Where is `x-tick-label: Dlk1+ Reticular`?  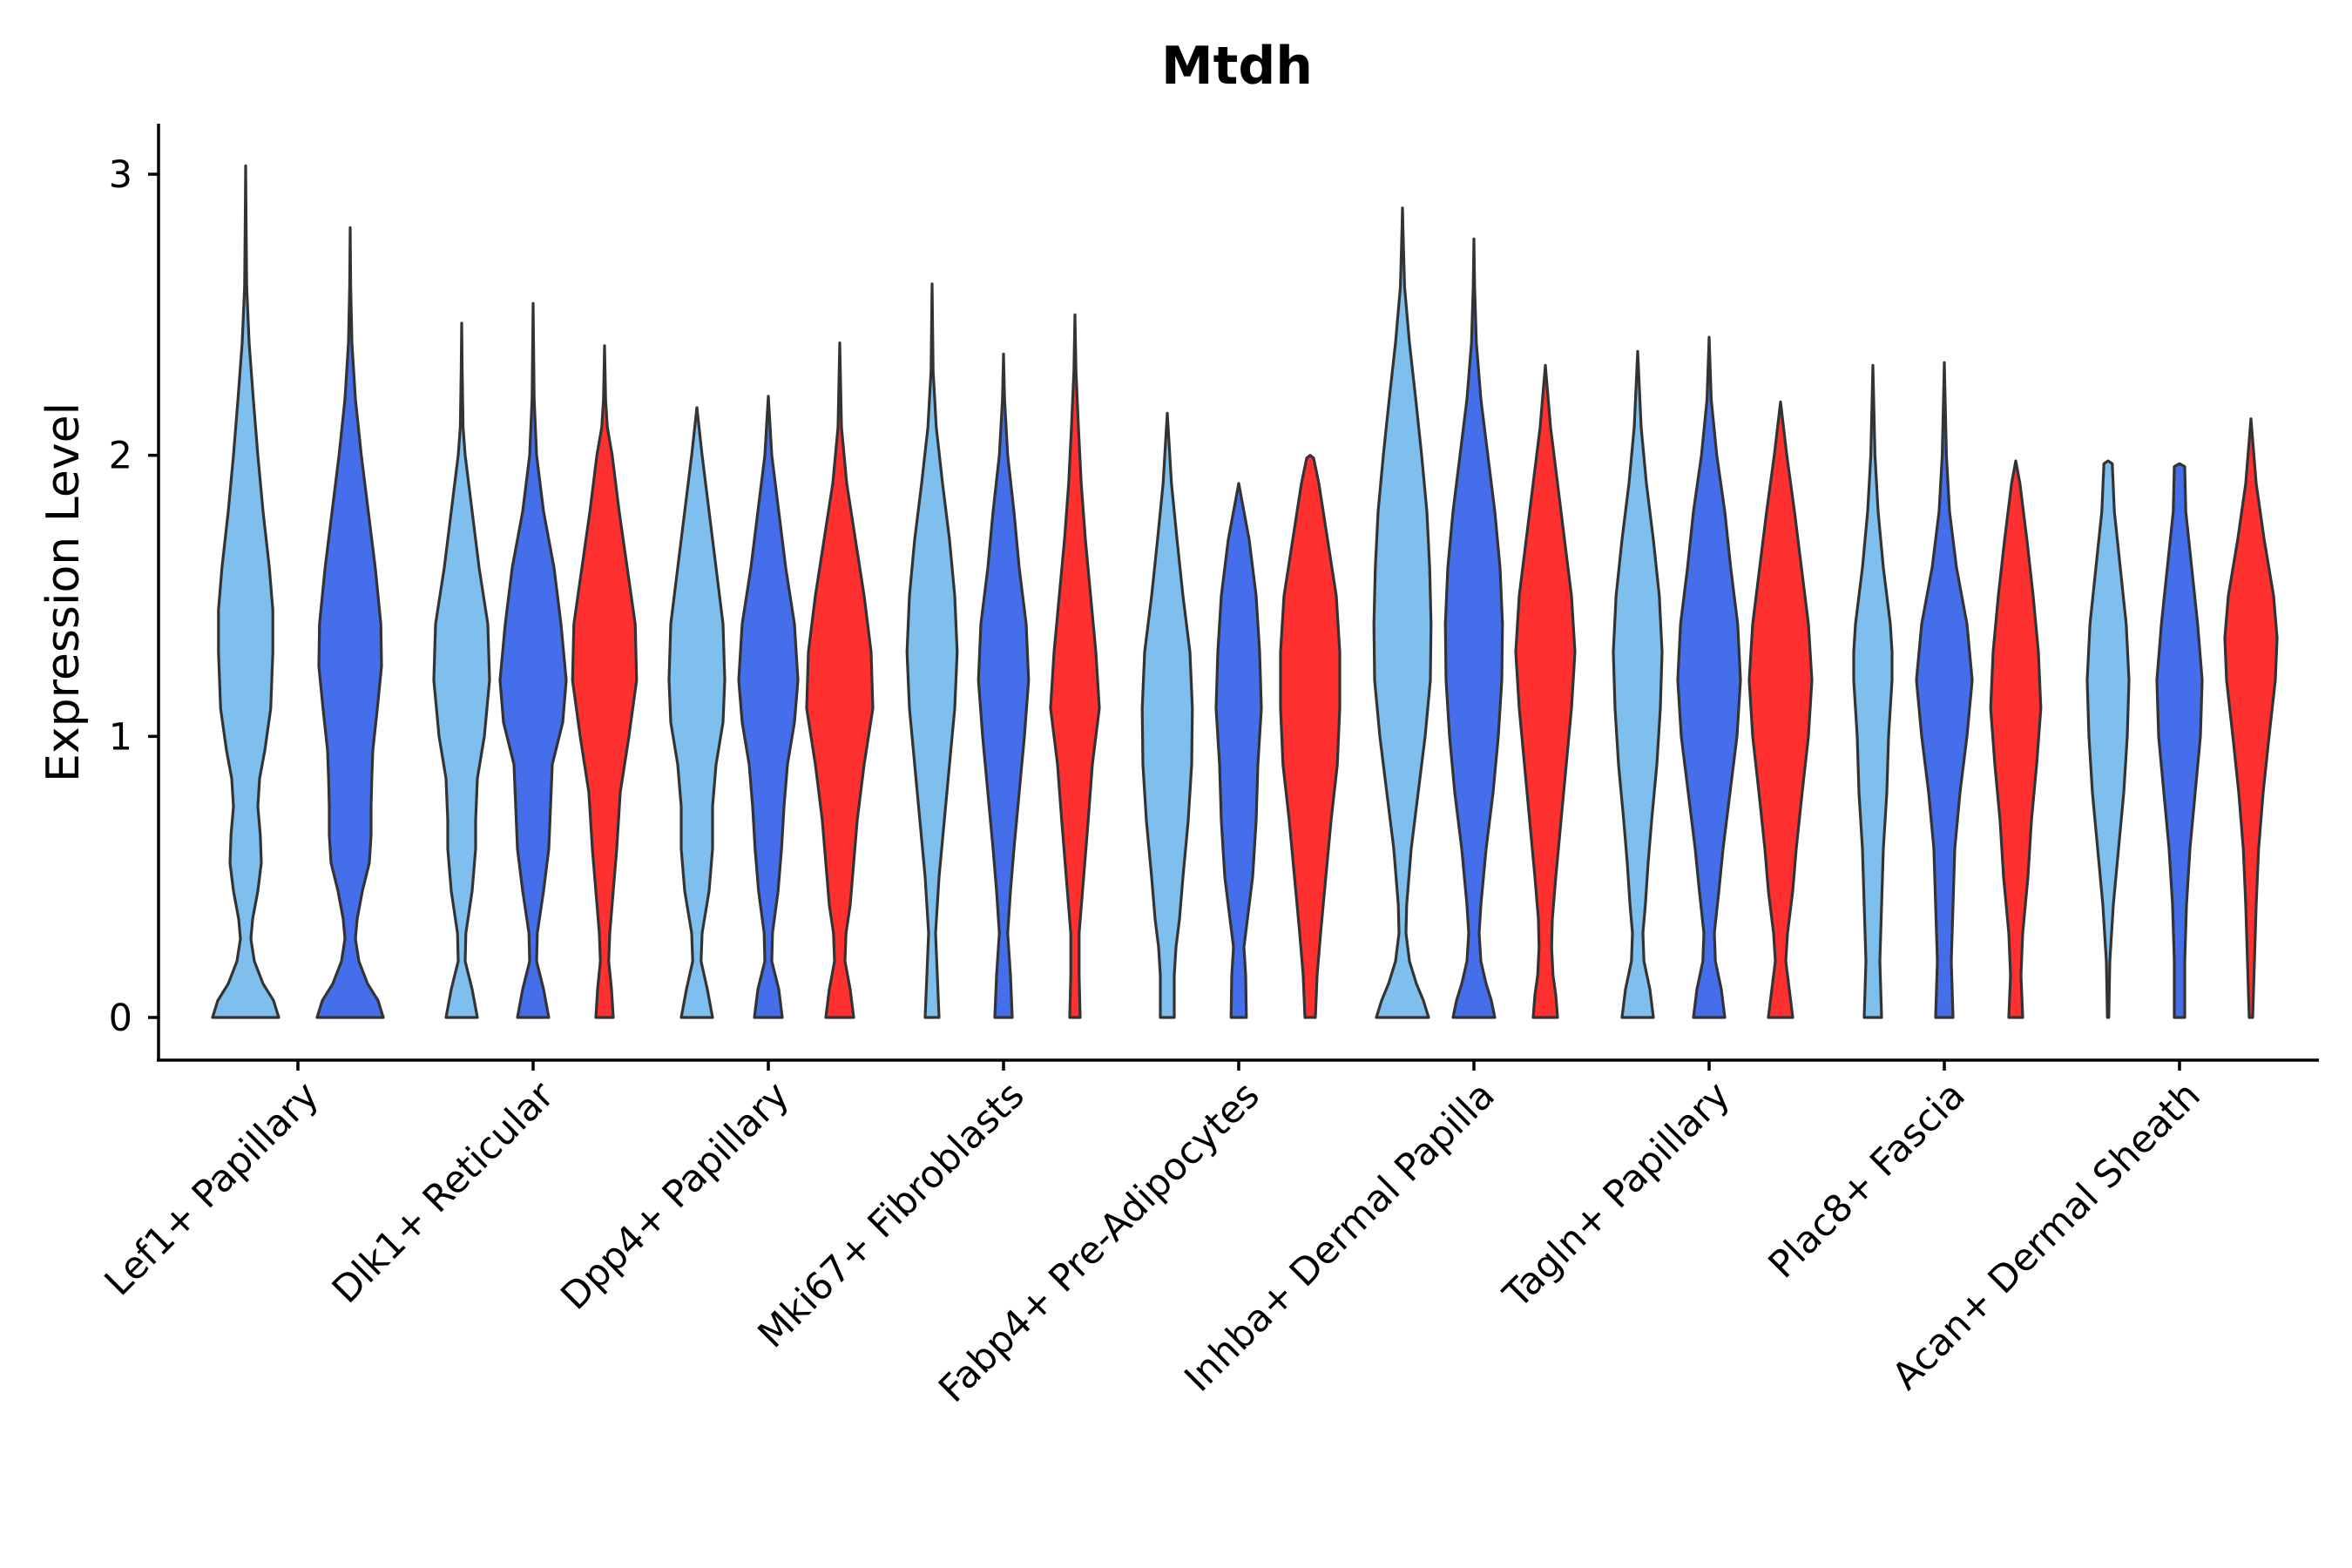
x-tick-label: Dlk1+ Reticular is located at coordinates (443, 1192).